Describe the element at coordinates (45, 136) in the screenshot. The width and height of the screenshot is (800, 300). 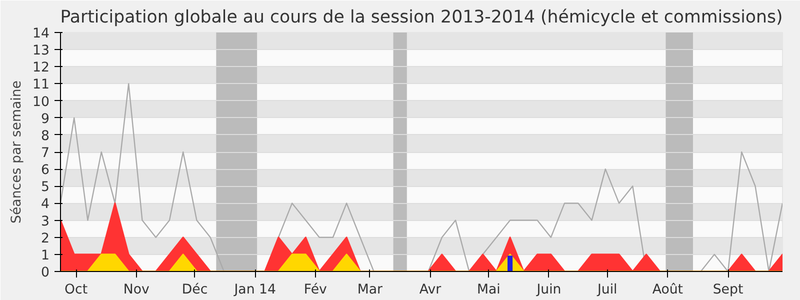
I see `y-tick-label: 8` at that location.